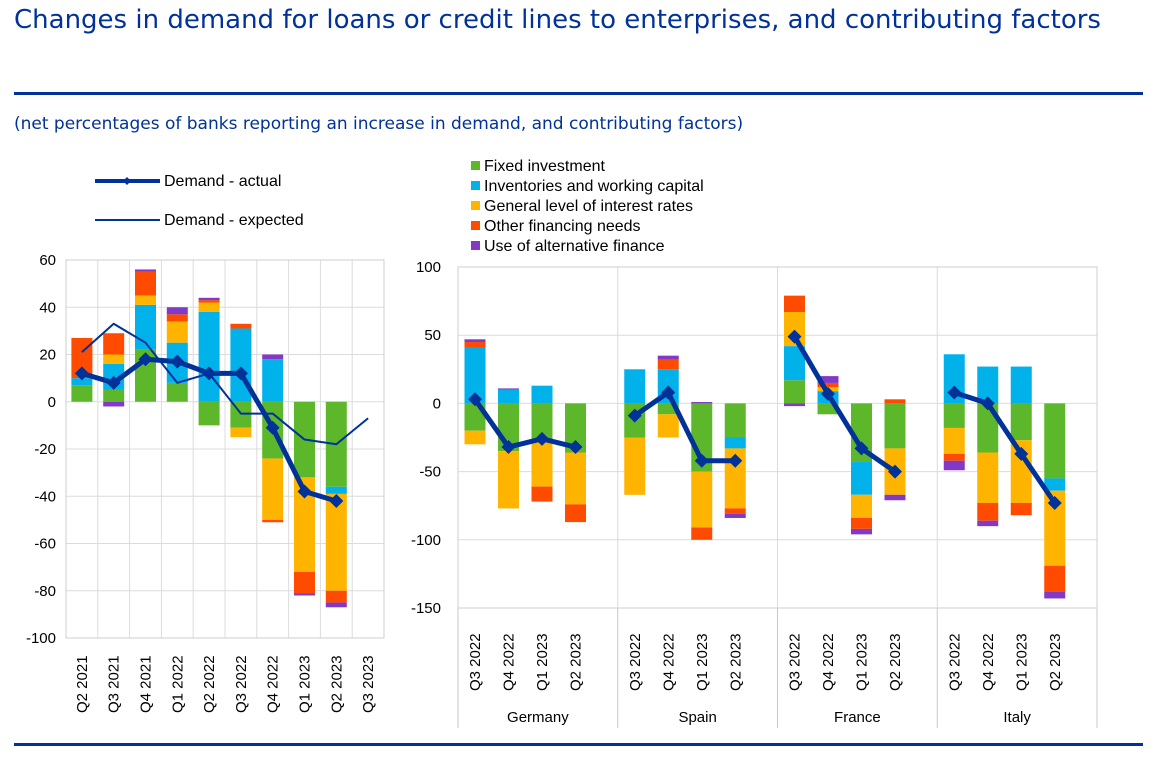 The image size is (1163, 757). Describe the element at coordinates (241, 684) in the screenshot. I see `left-x-tick-label: Q3 2022` at that location.